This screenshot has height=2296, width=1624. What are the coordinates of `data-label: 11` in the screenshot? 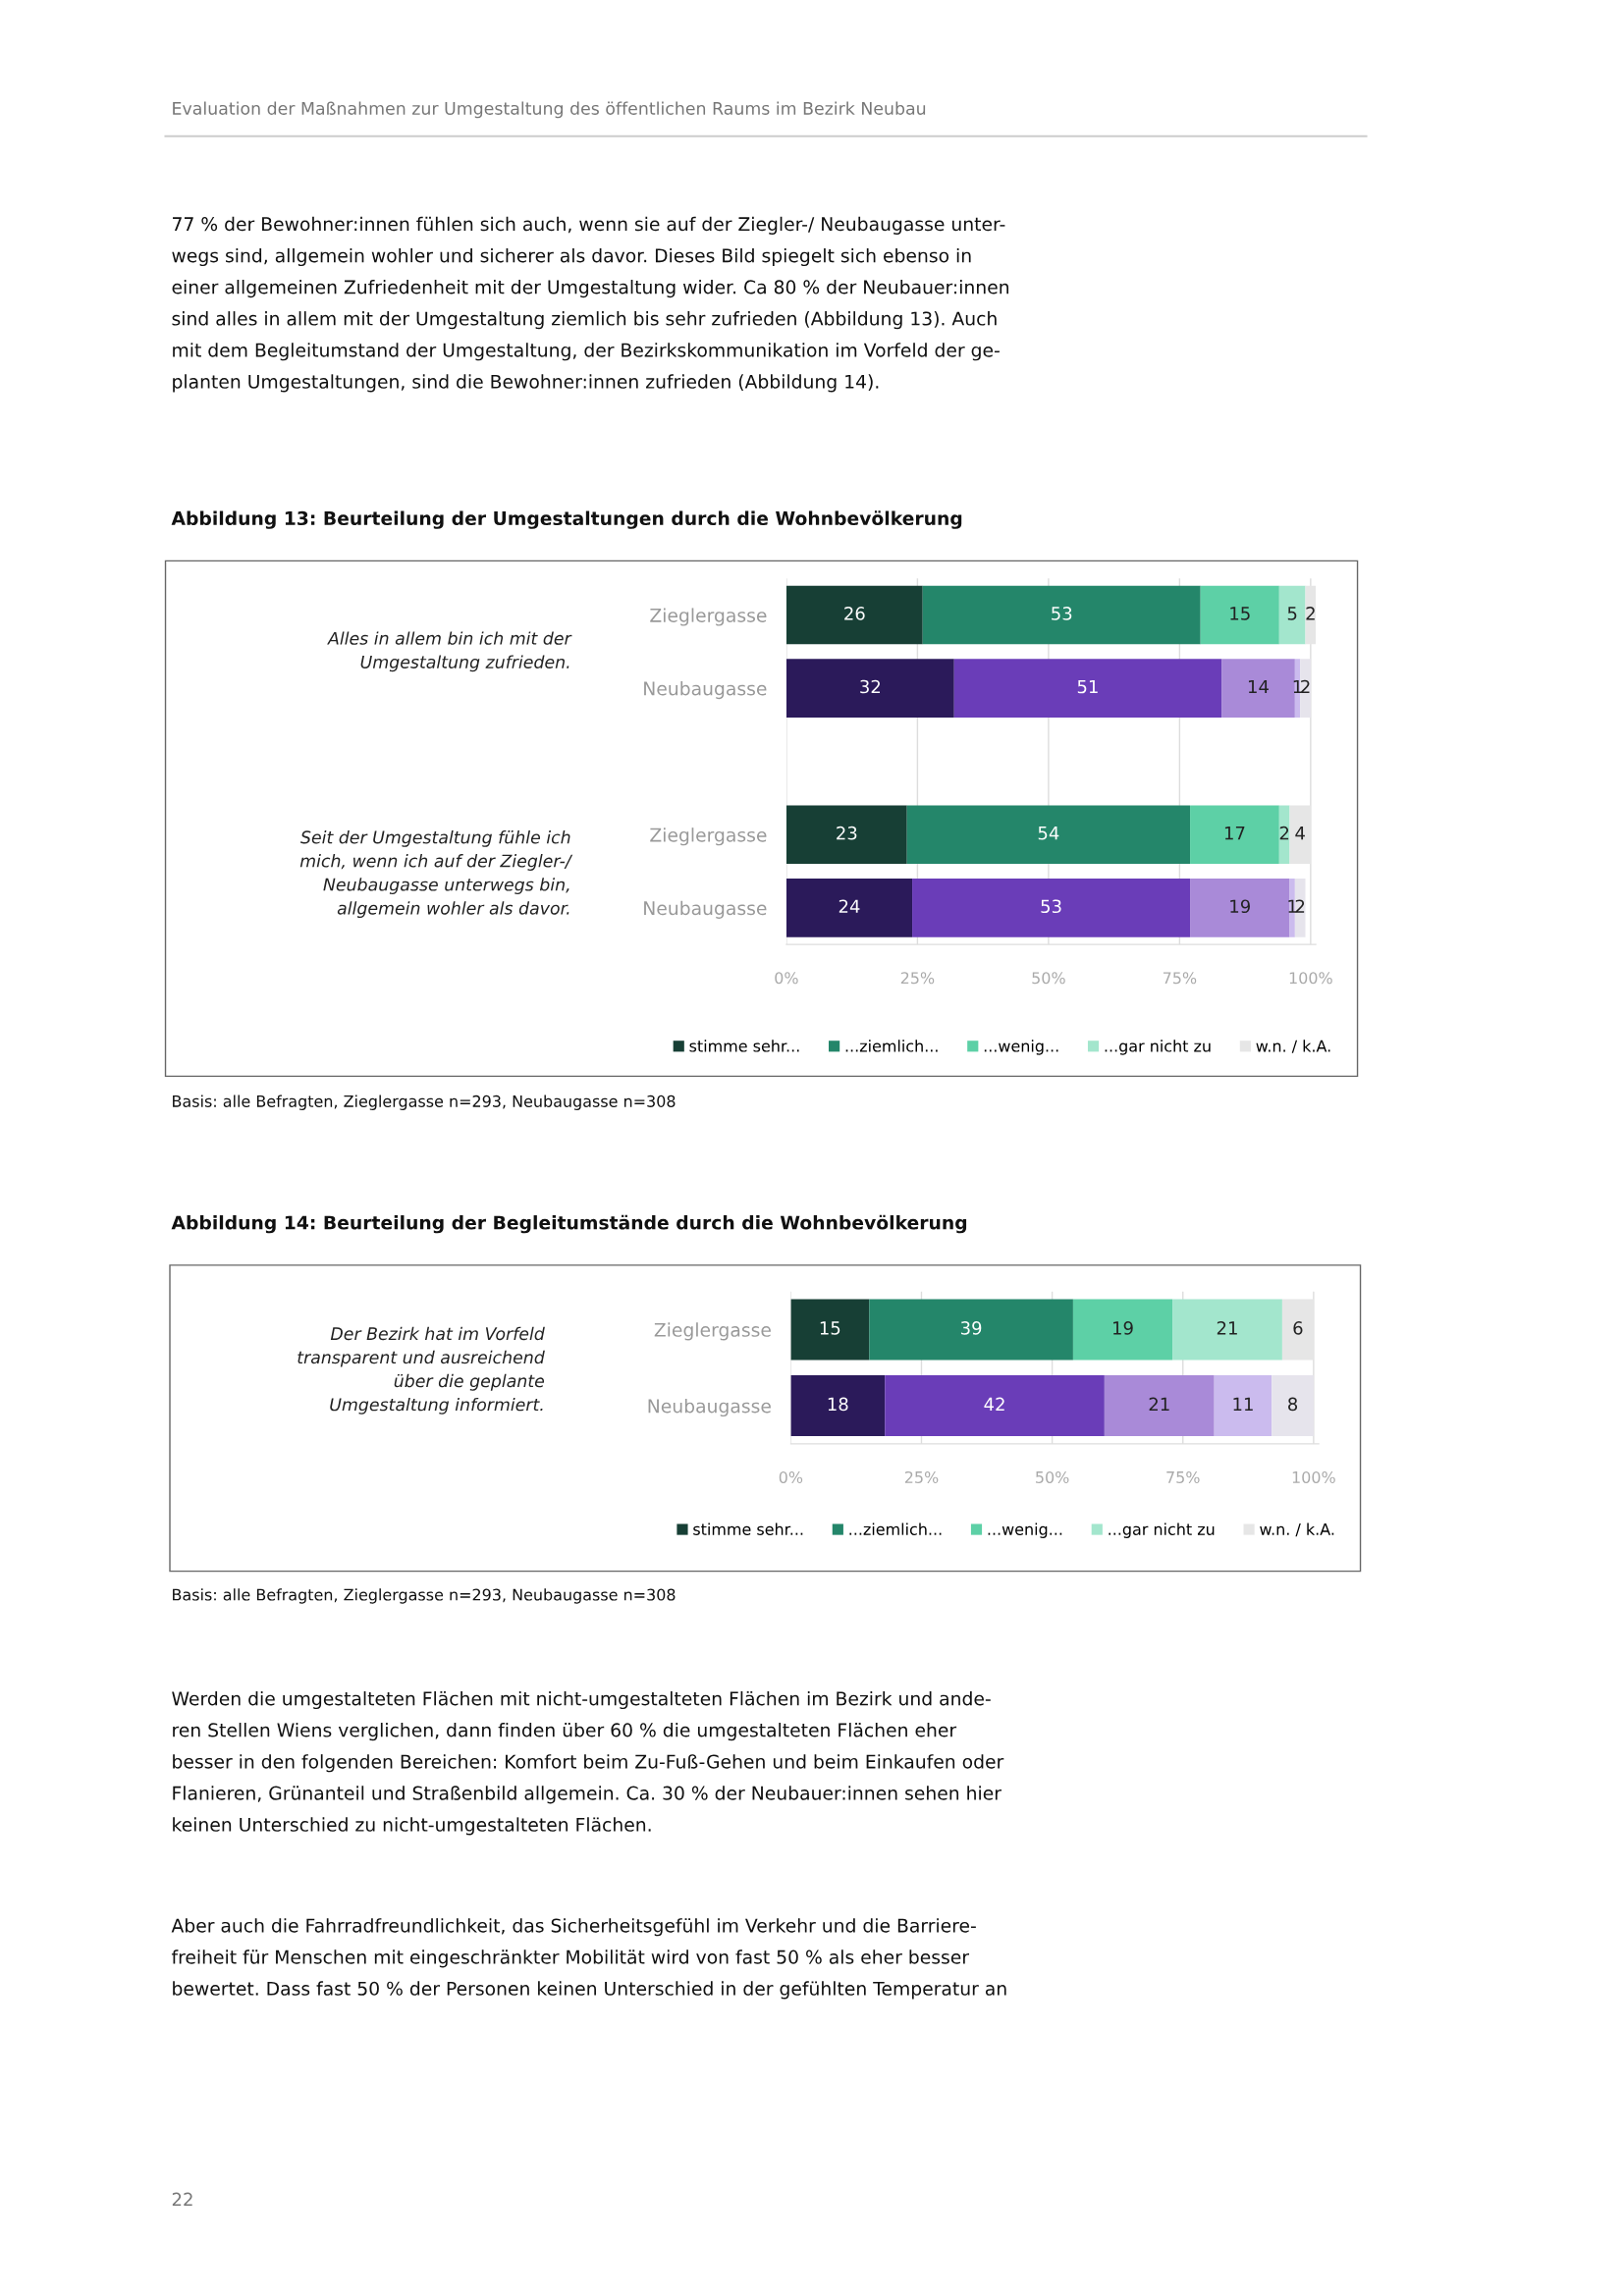 It's located at (1243, 1404).